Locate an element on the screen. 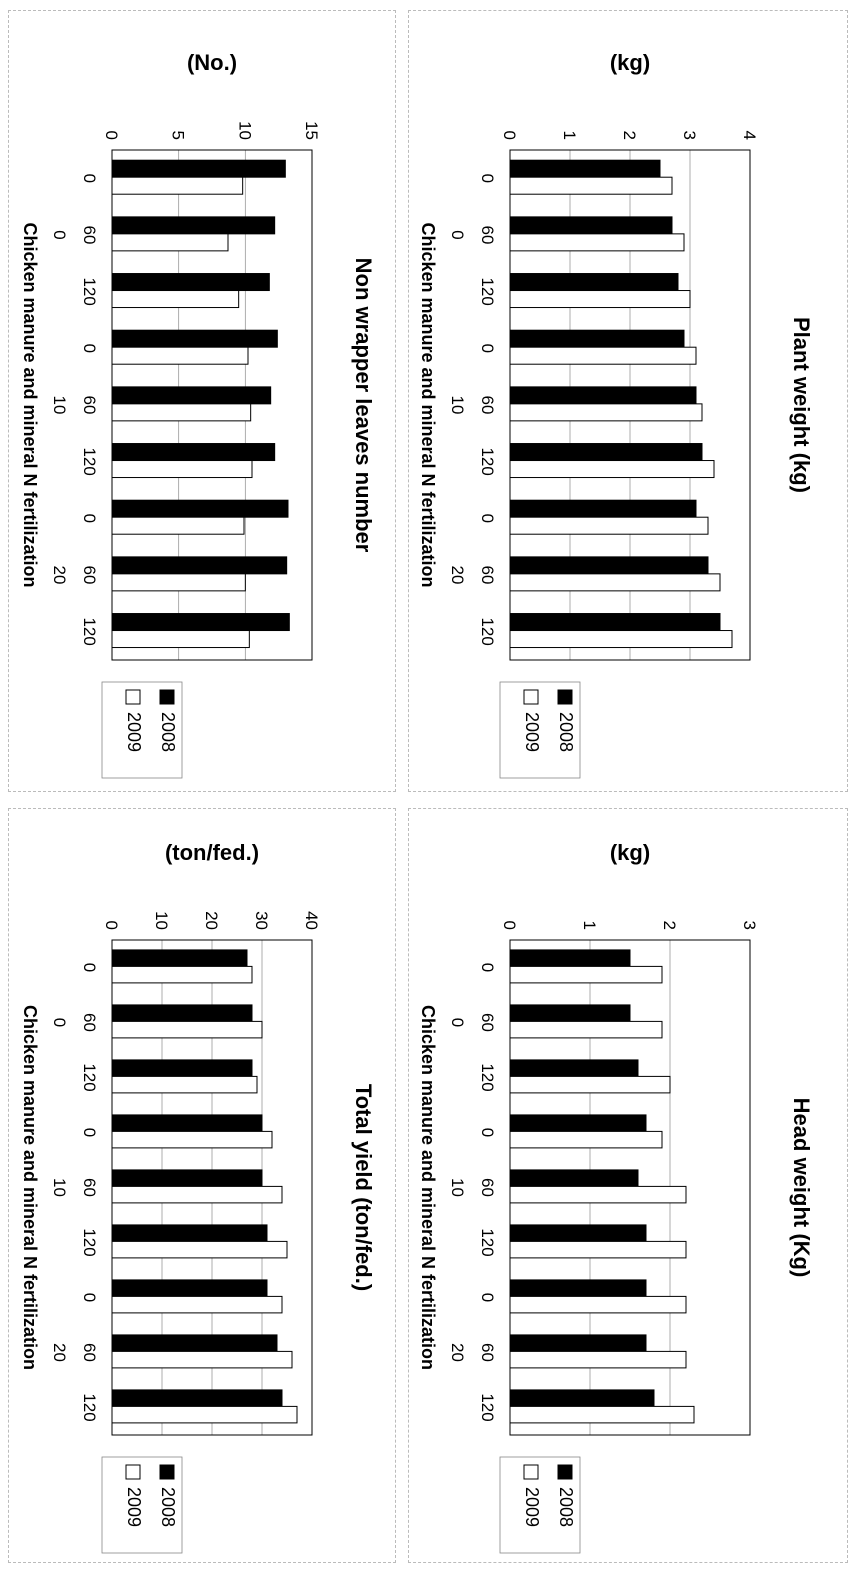  y-tick-label: 2 is located at coordinates (629, 135).